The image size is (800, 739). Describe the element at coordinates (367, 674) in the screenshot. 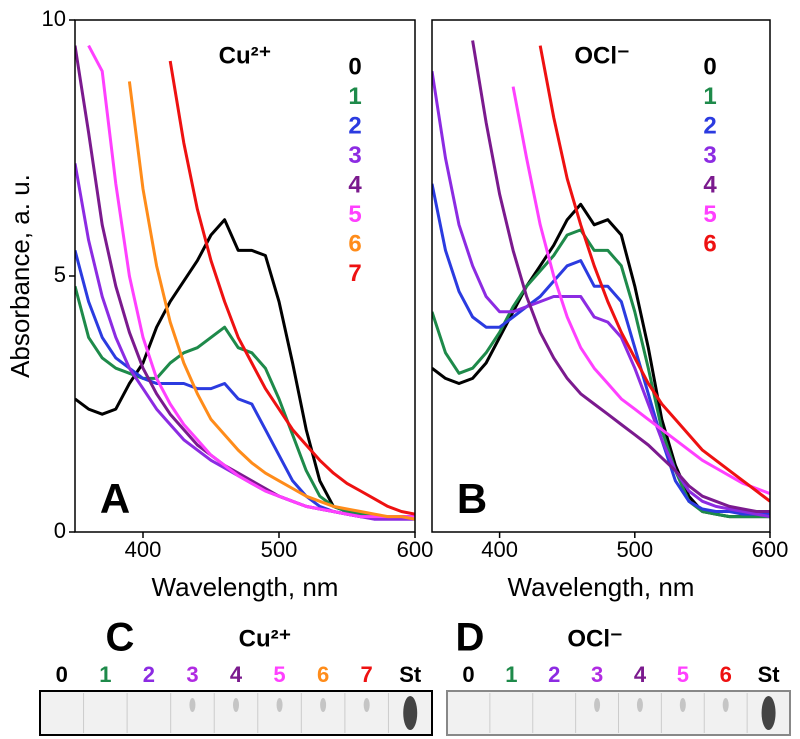

I see `lane-label: 7` at that location.